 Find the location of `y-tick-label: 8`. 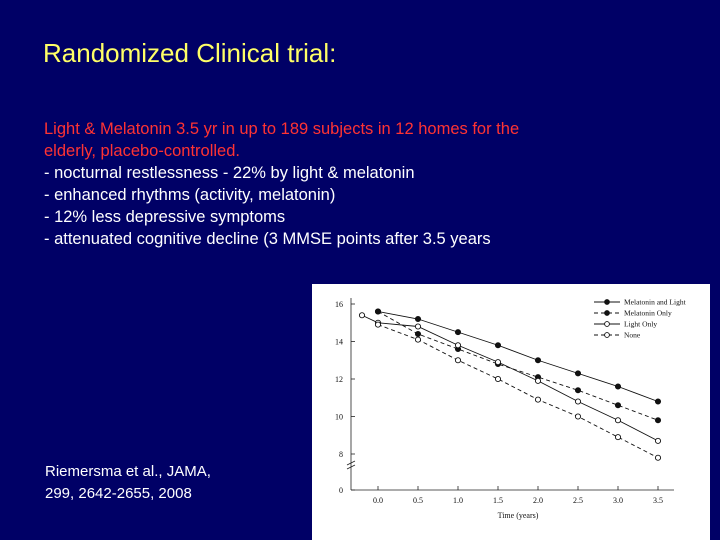

y-tick-label: 8 is located at coordinates (341, 454).